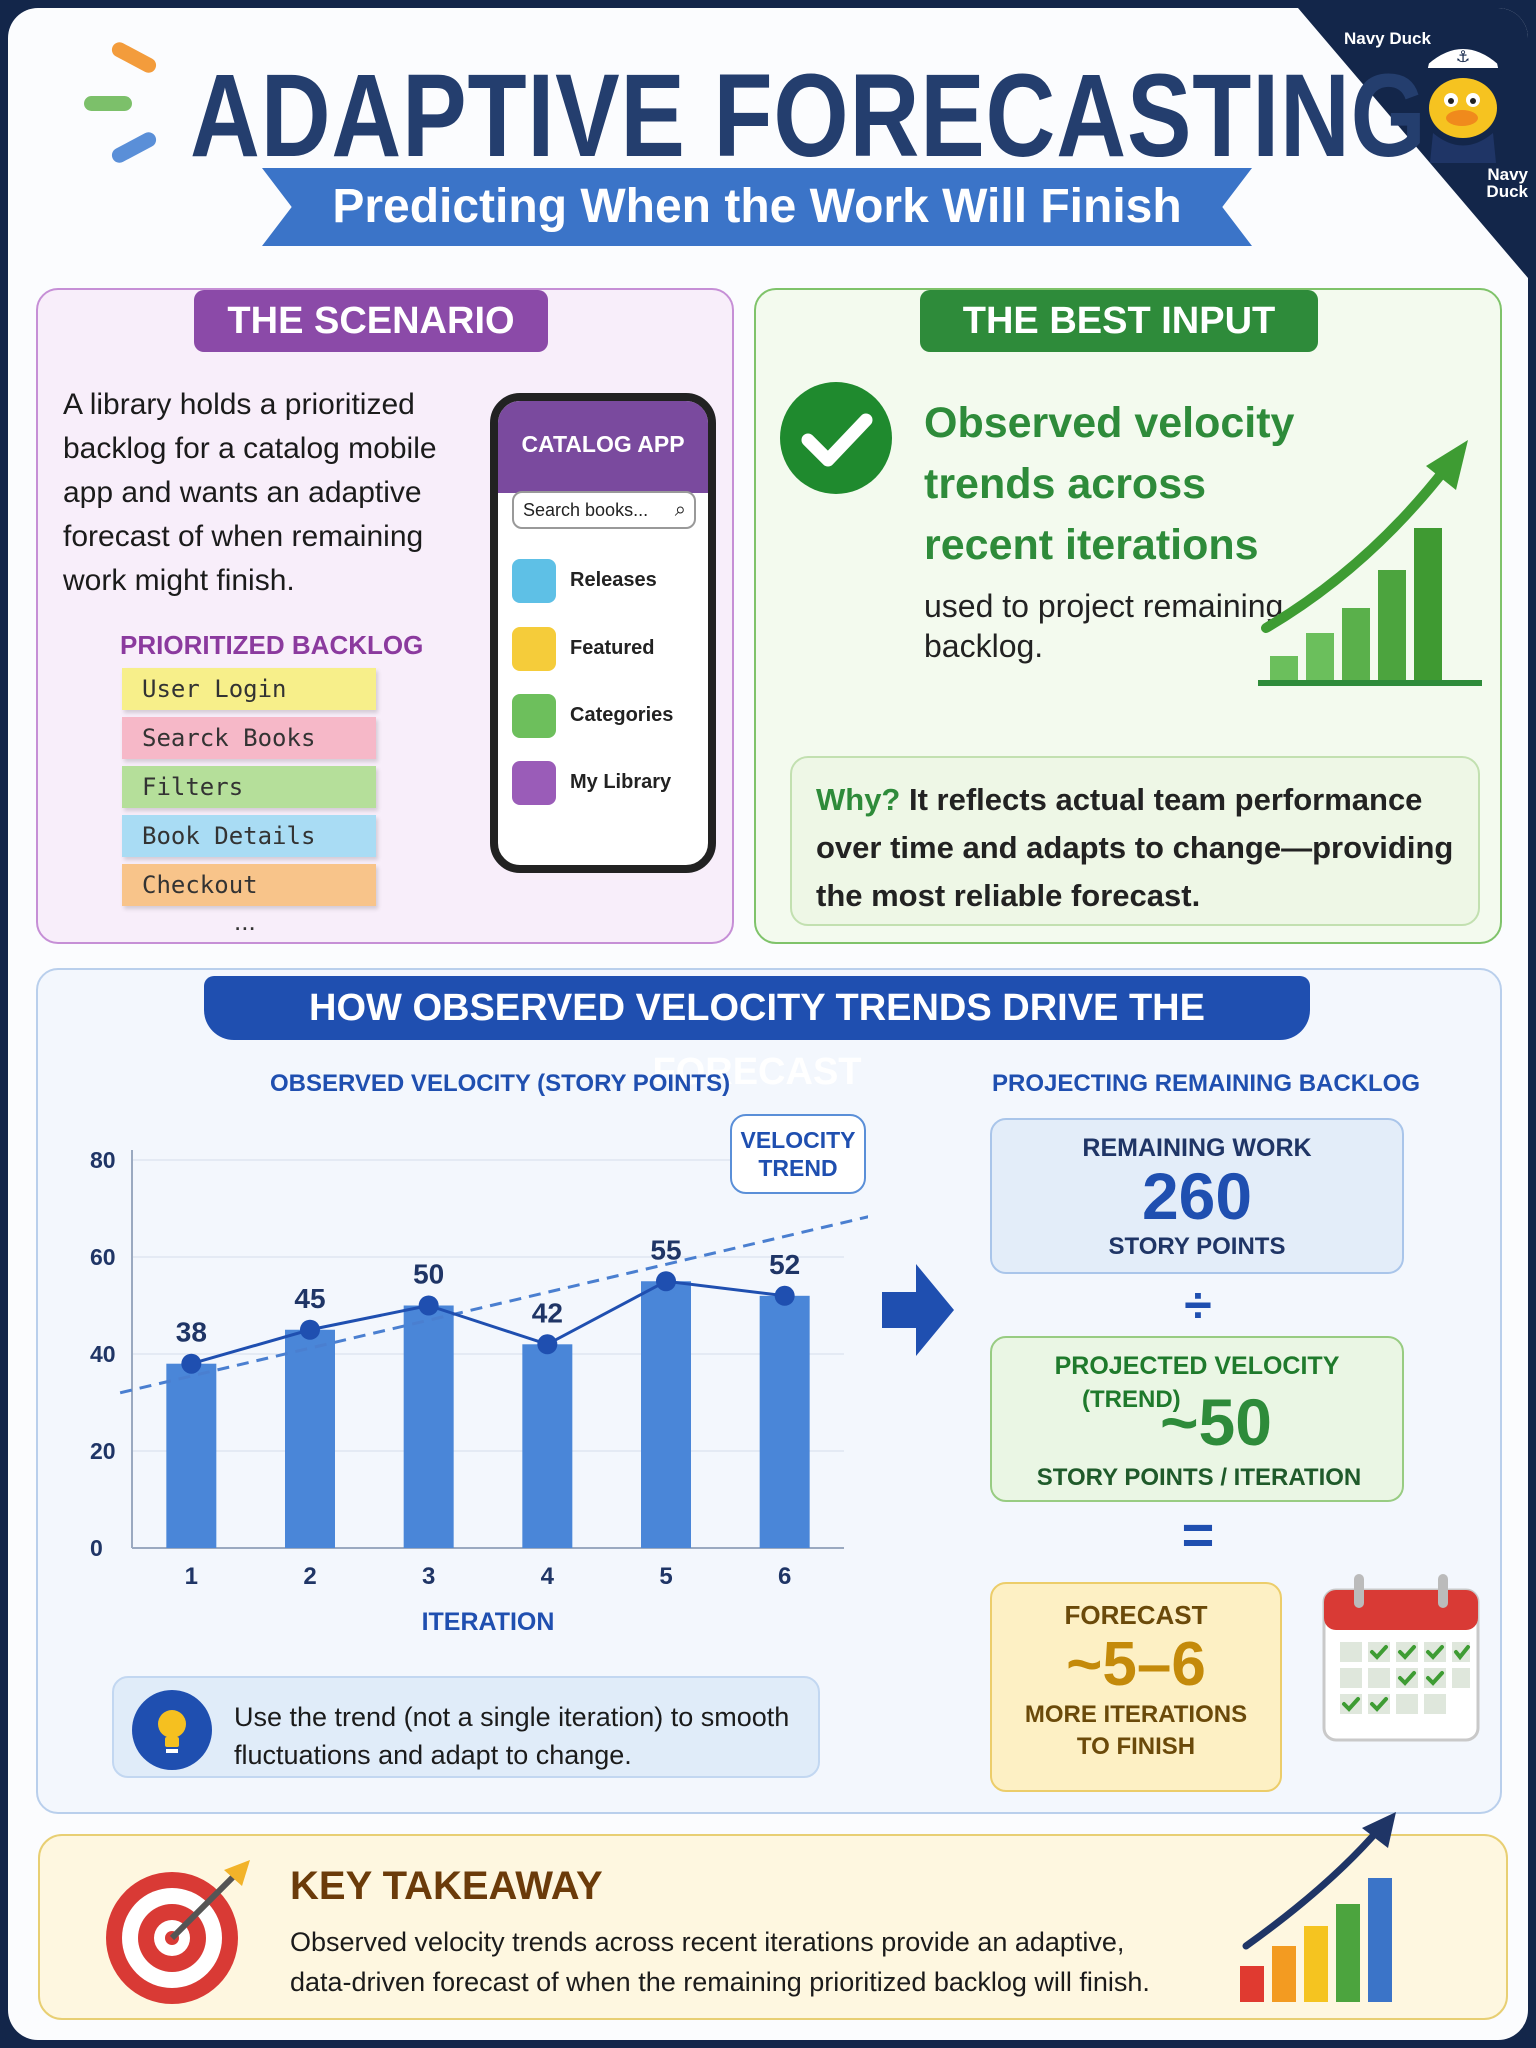  What do you see at coordinates (1370, 563) in the screenshot?
I see `growth-chart-icon` at bounding box center [1370, 563].